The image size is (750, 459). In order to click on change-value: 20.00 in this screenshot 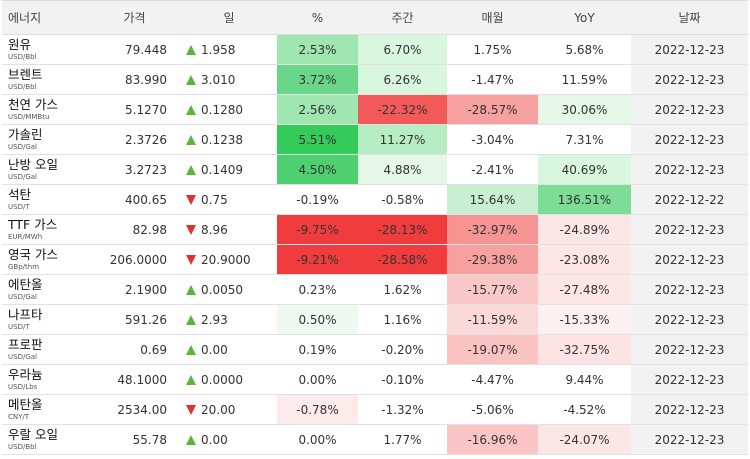, I will do `click(218, 409)`.